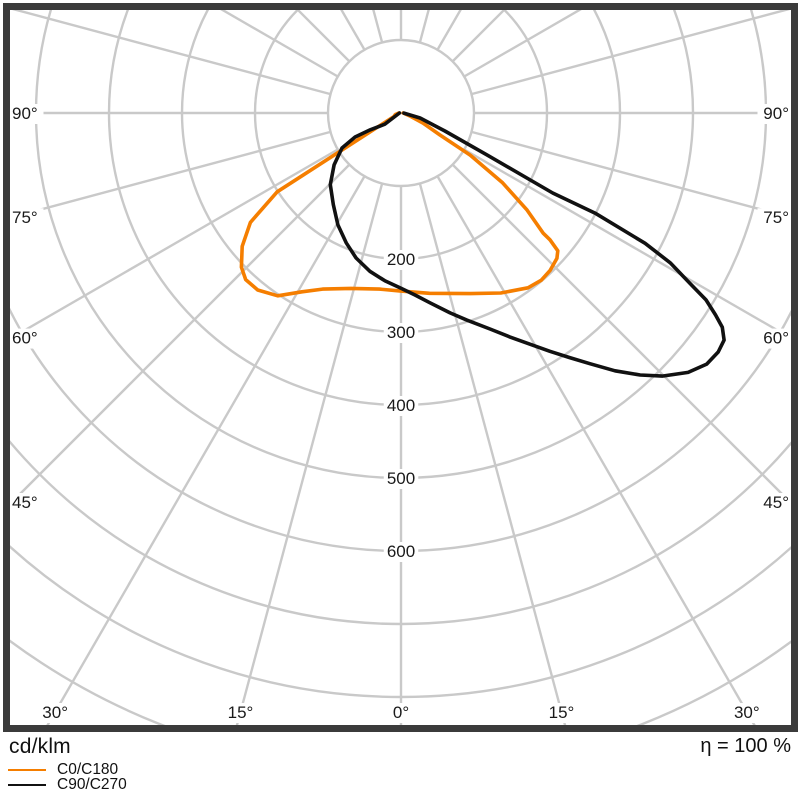 Image resolution: width=800 pixels, height=800 pixels. I want to click on grid-label: 200, so click(401, 259).